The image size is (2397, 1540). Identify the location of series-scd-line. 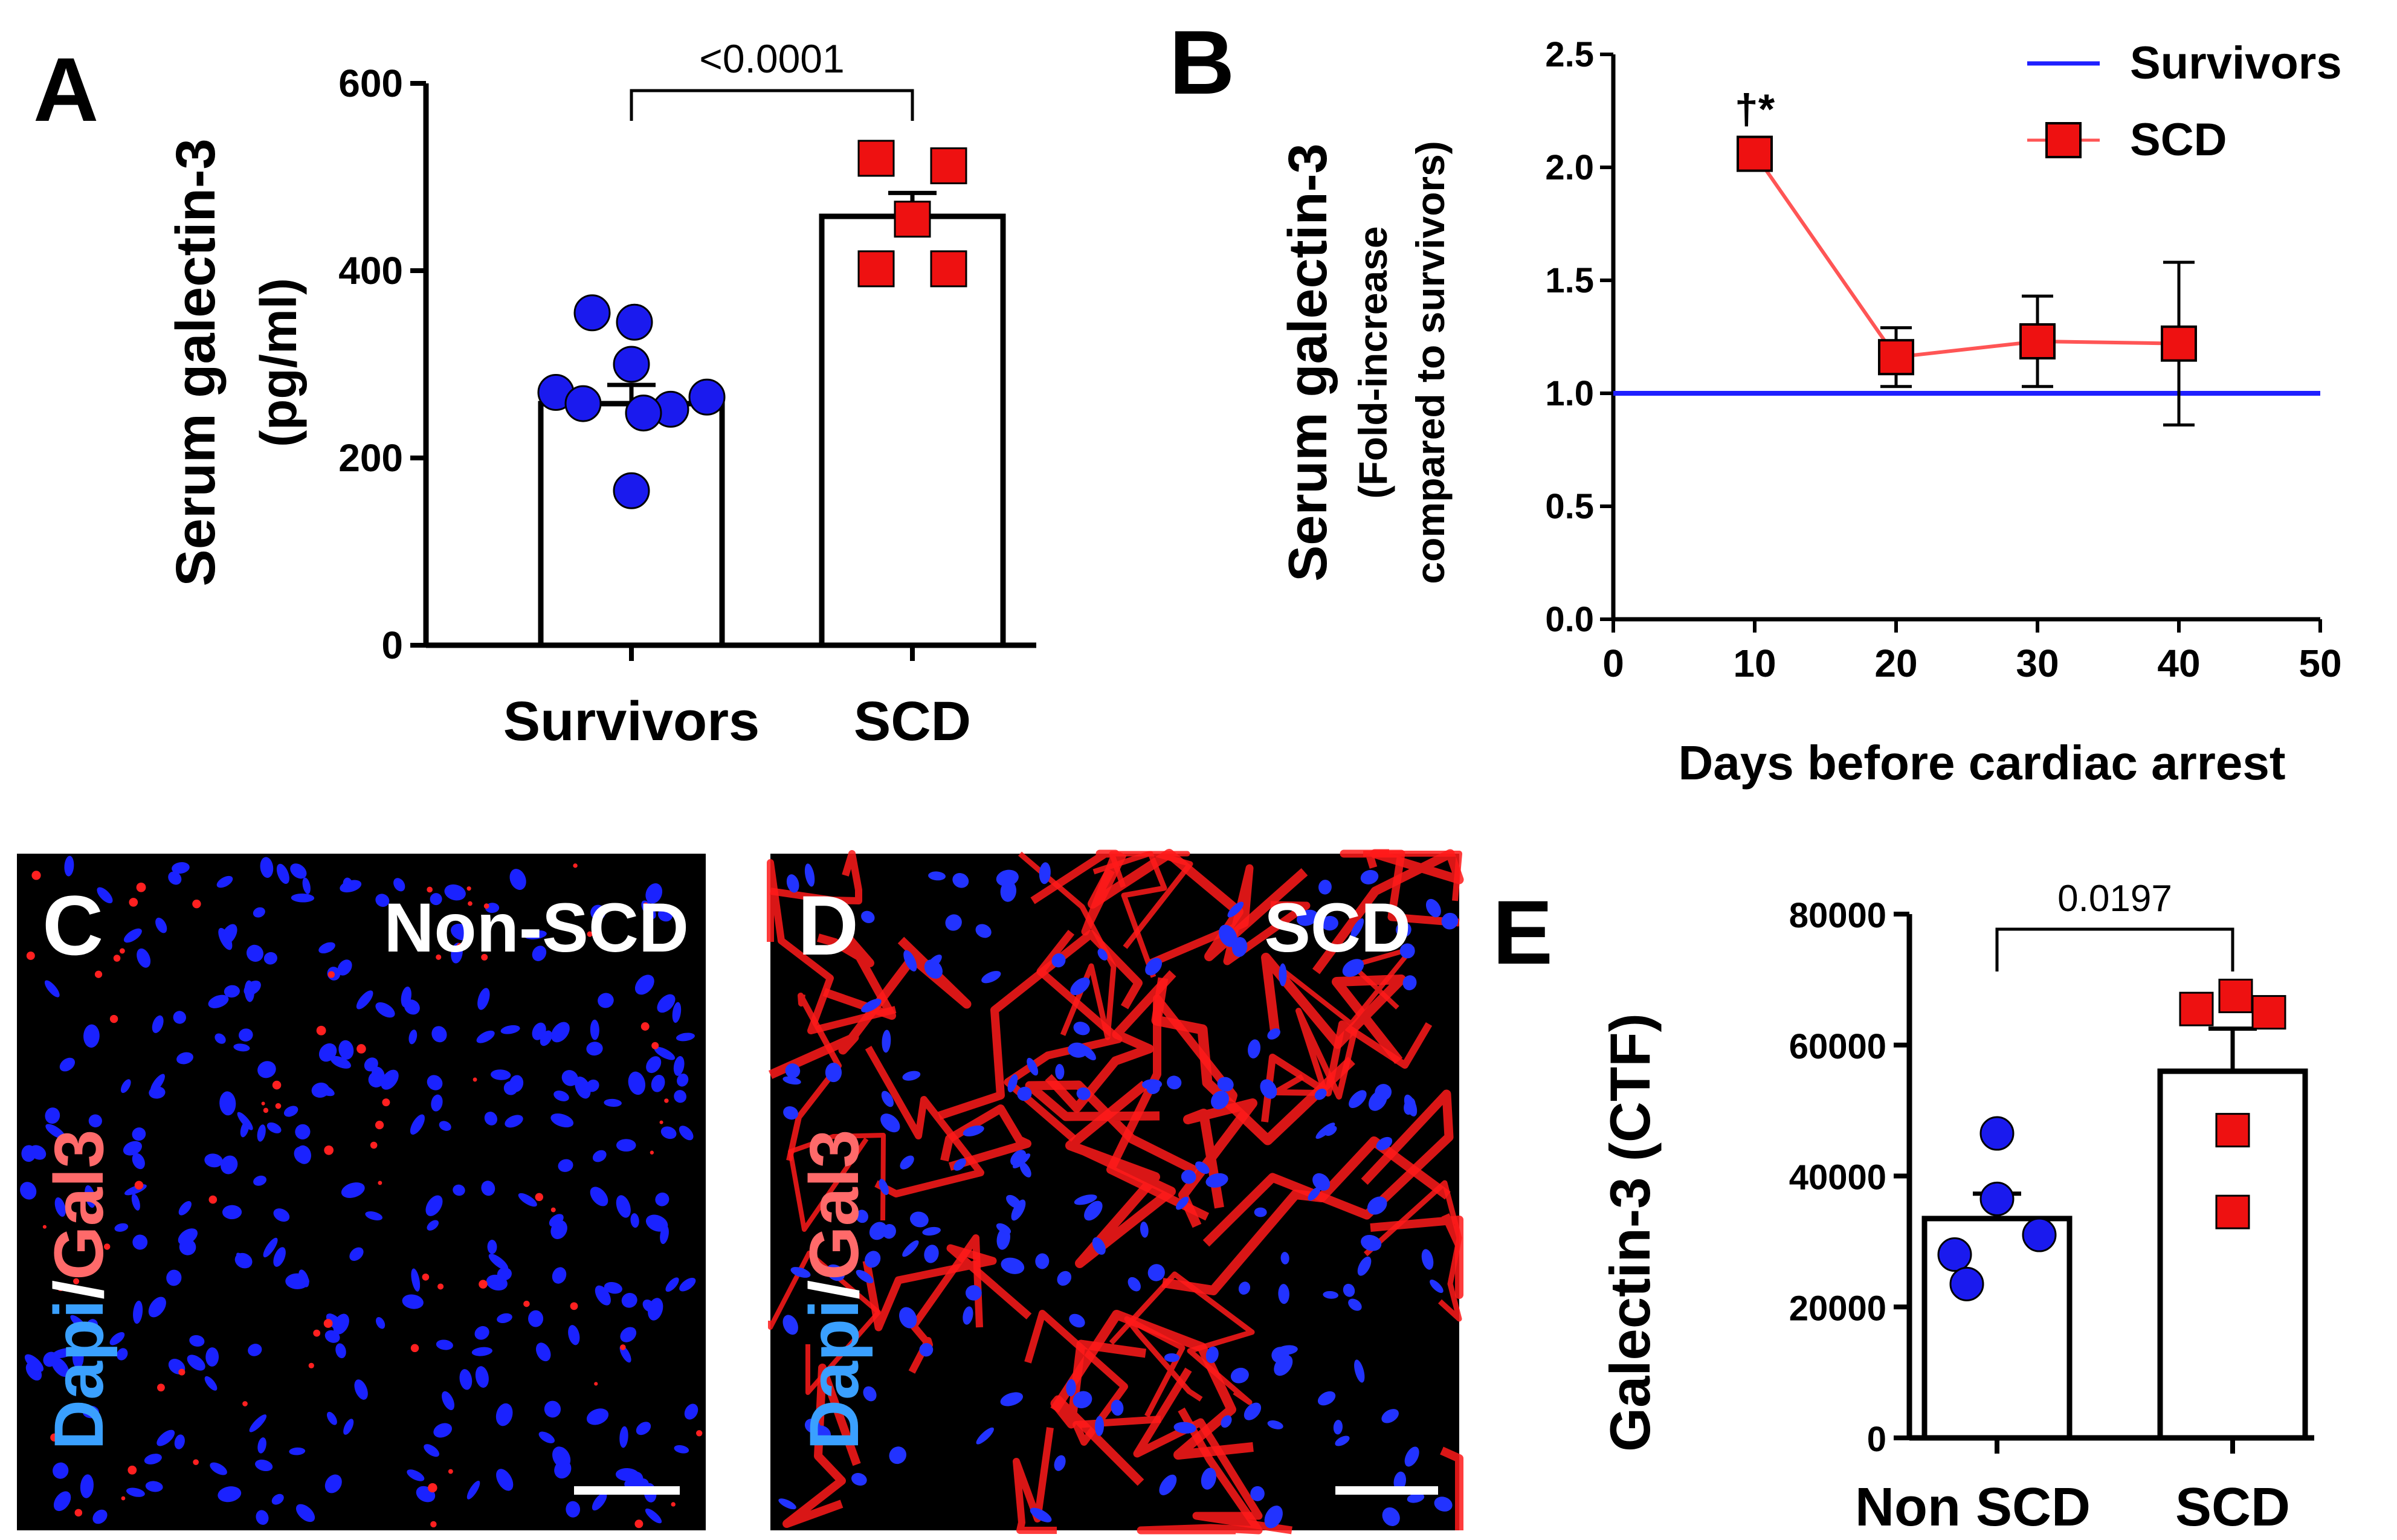
(1966, 255).